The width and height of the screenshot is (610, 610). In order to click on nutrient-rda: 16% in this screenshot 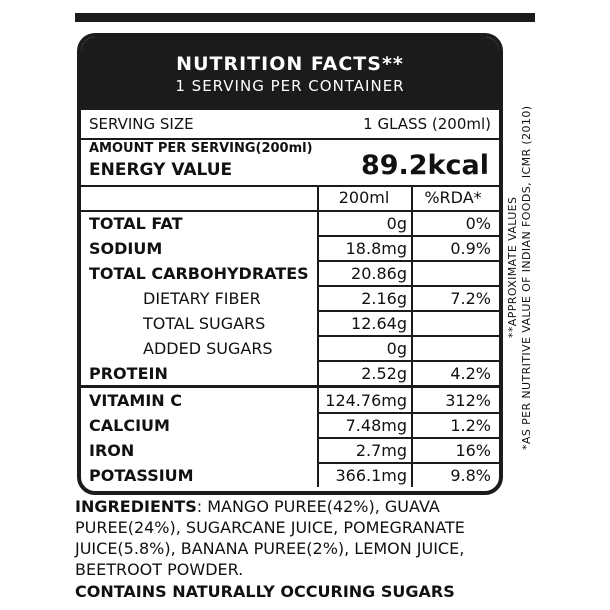, I will do `click(473, 450)`.